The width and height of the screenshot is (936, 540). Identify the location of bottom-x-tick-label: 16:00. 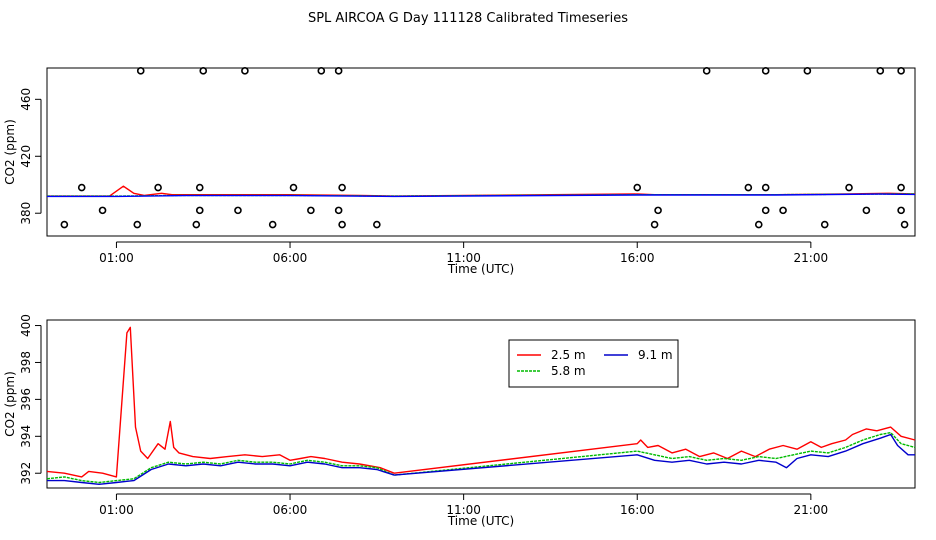
(637, 510).